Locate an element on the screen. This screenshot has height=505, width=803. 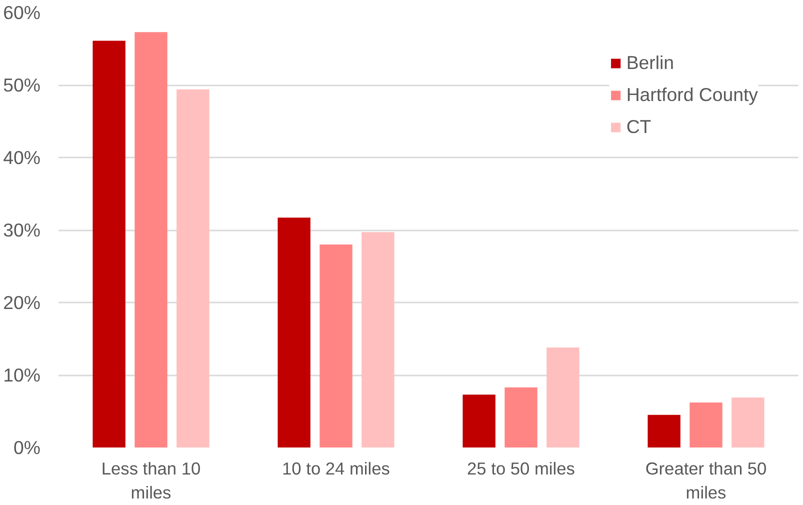
y-tick-label: 30% is located at coordinates (22, 230).